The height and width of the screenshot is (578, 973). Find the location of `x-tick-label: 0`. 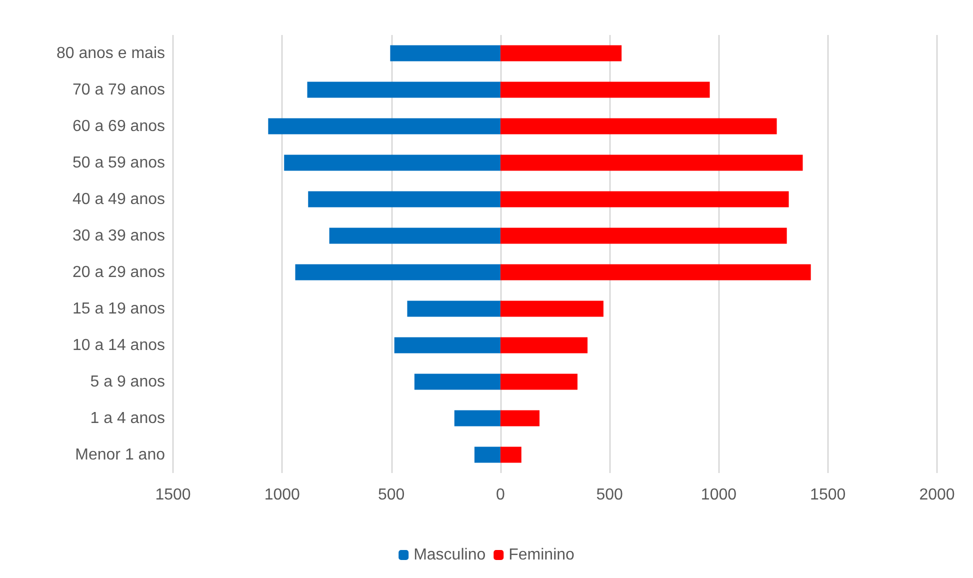

x-tick-label: 0 is located at coordinates (500, 495).